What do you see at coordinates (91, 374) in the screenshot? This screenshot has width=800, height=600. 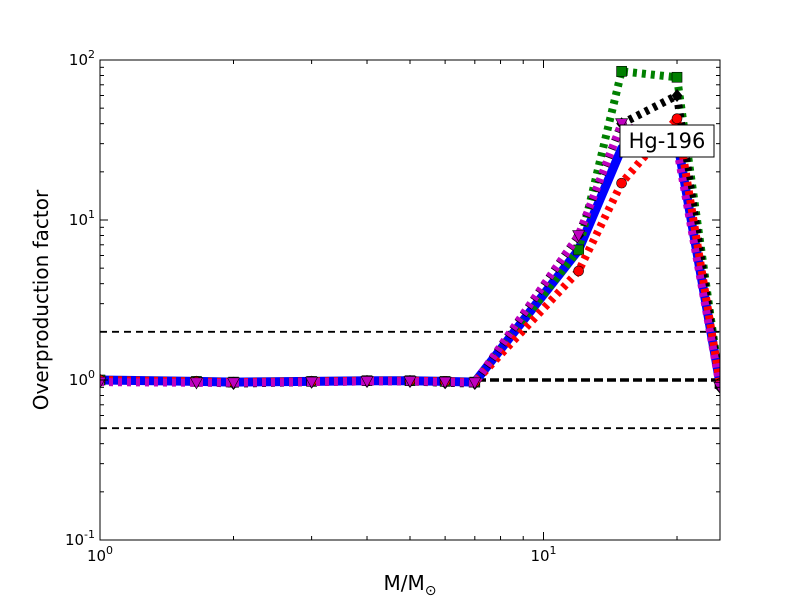 I see `y-tick-exp-1: 0` at bounding box center [91, 374].